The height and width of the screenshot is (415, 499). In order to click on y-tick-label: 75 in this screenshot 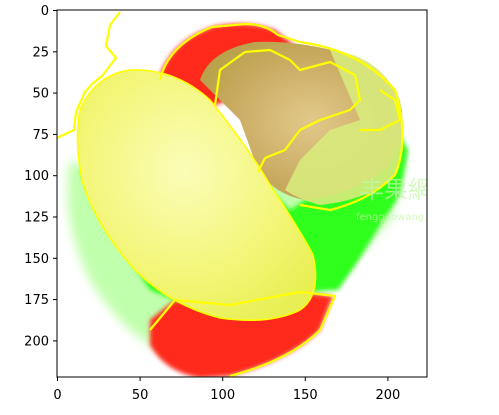, I will do `click(40, 135)`.